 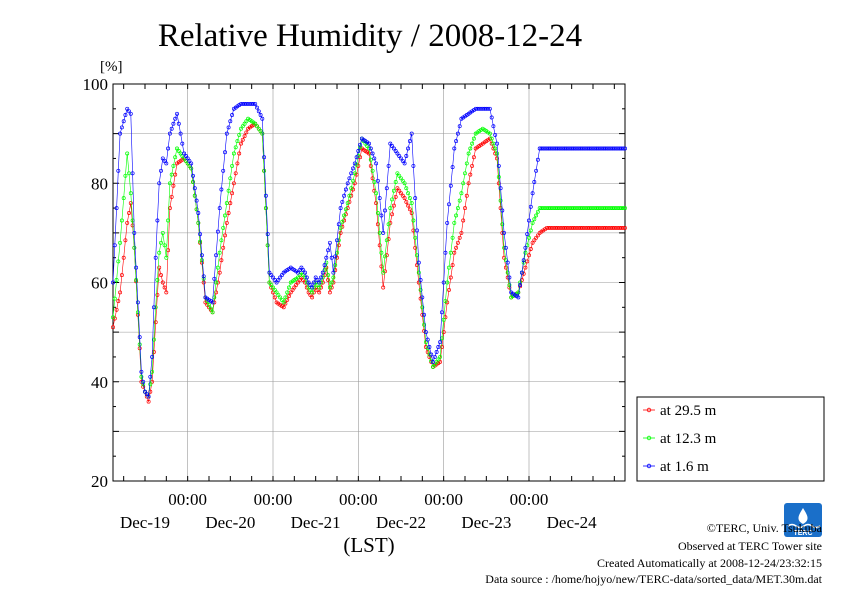 What do you see at coordinates (368, 545) in the screenshot?
I see `x-axis-label: (LST)` at bounding box center [368, 545].